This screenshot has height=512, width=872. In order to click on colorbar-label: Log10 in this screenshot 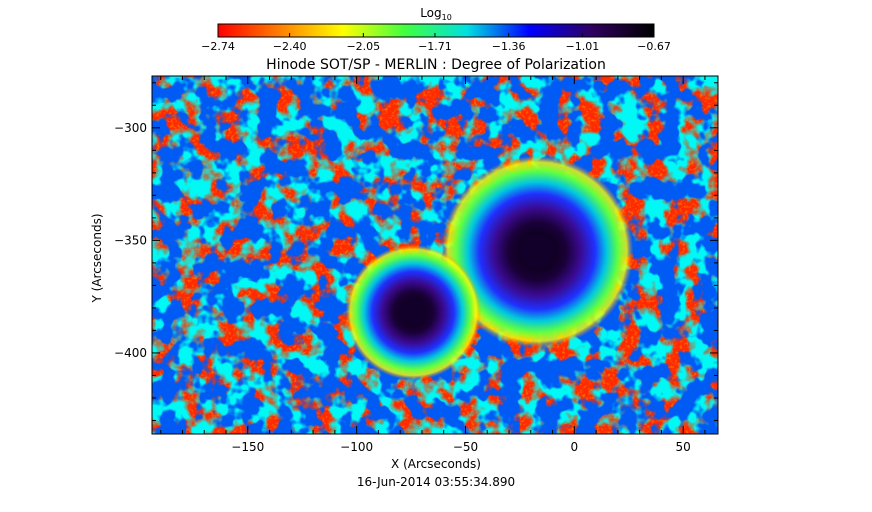, I will do `click(436, 14)`.